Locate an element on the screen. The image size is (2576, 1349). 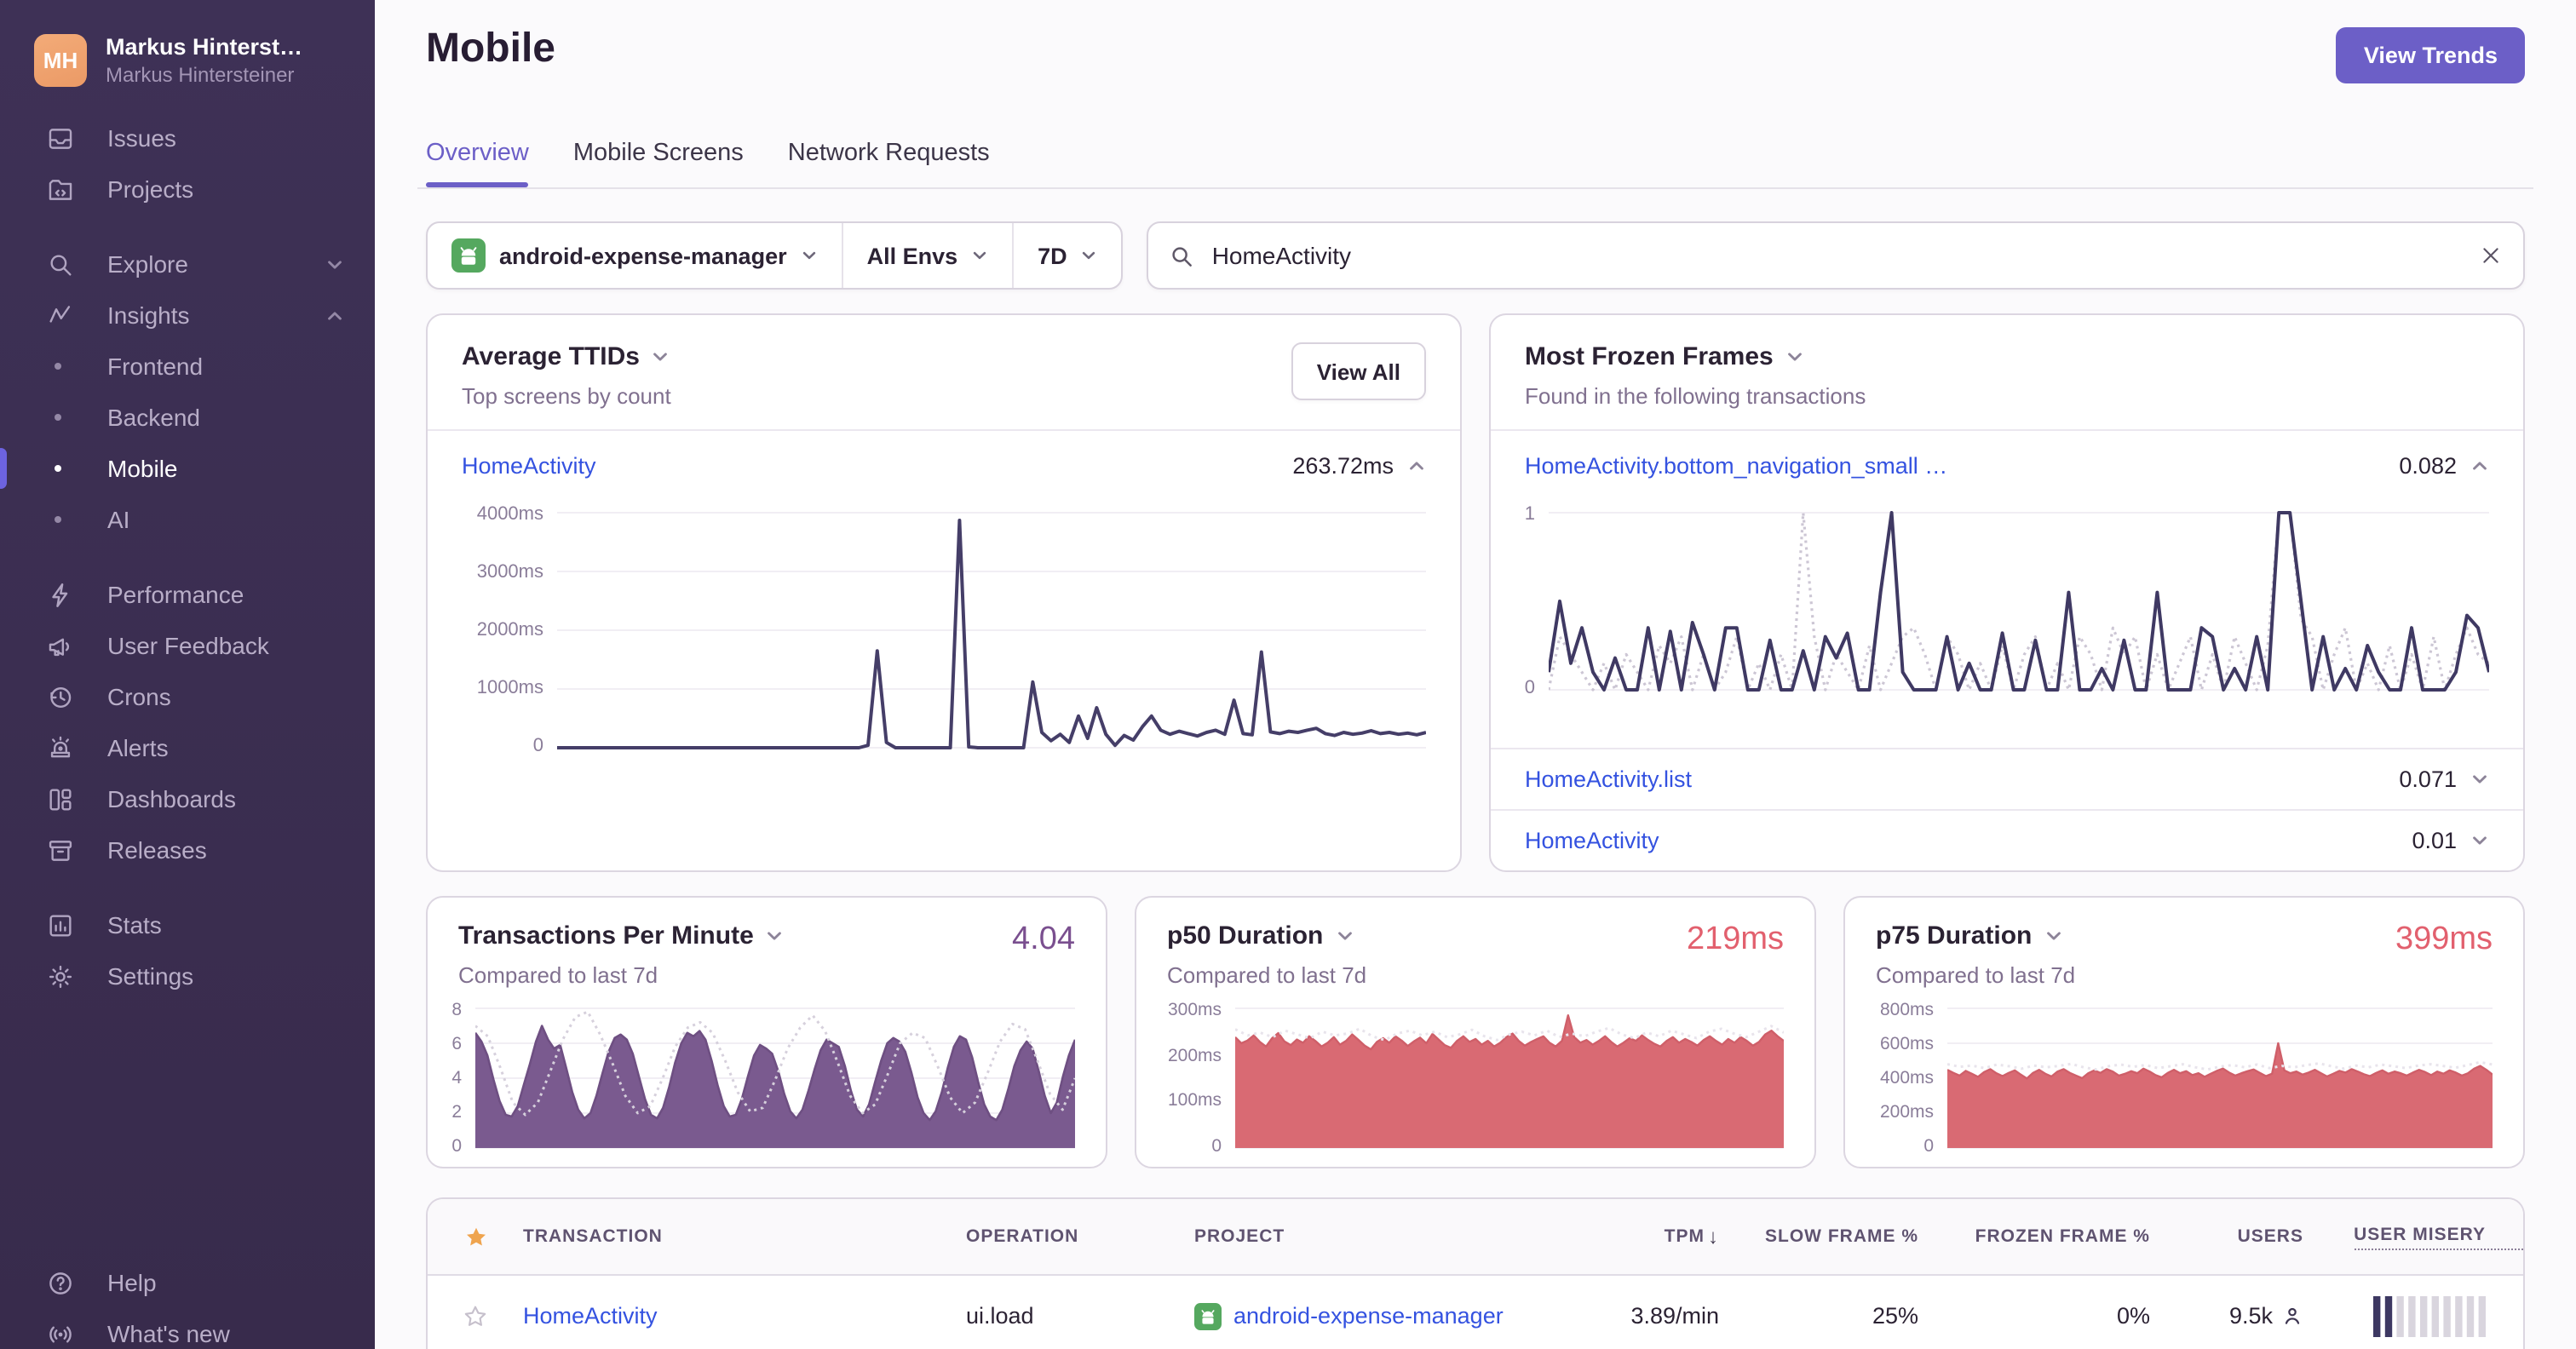
sidebar-item-insights: Insights is located at coordinates (188, 315).